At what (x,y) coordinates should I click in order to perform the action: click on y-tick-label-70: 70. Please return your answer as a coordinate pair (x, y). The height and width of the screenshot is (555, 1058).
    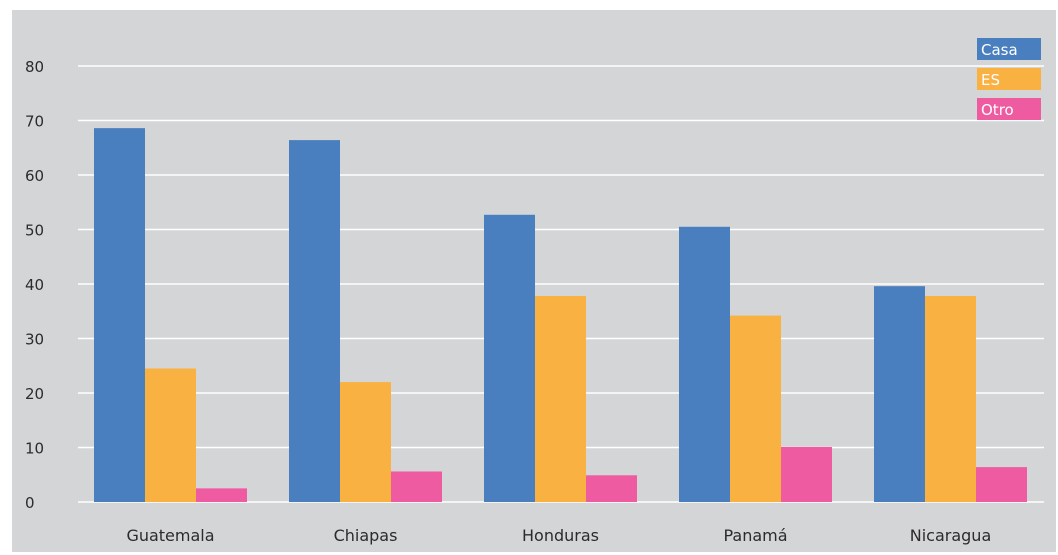
    Looking at the image, I should click on (34, 122).